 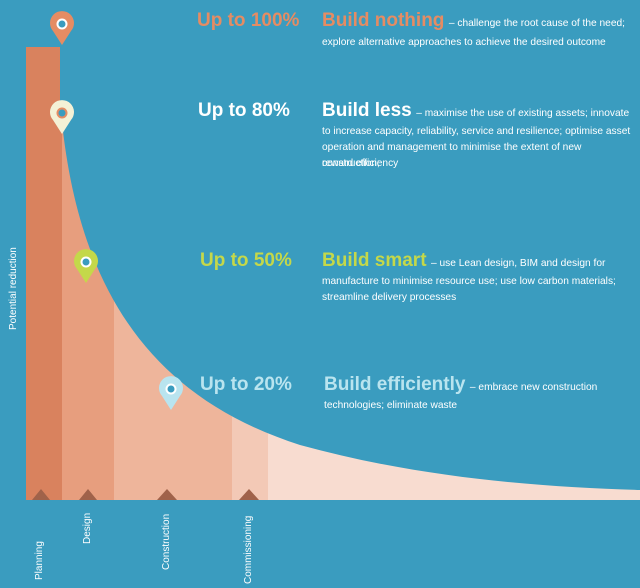 I want to click on desc-less-line-4: reward efficiency, so click(x=360, y=163).